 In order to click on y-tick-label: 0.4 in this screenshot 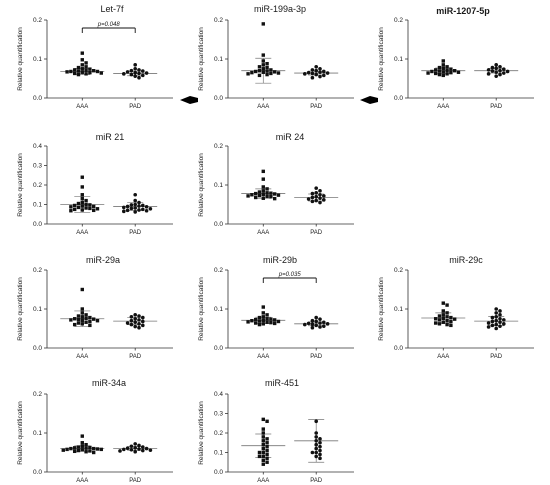, I will do `click(218, 394)`.